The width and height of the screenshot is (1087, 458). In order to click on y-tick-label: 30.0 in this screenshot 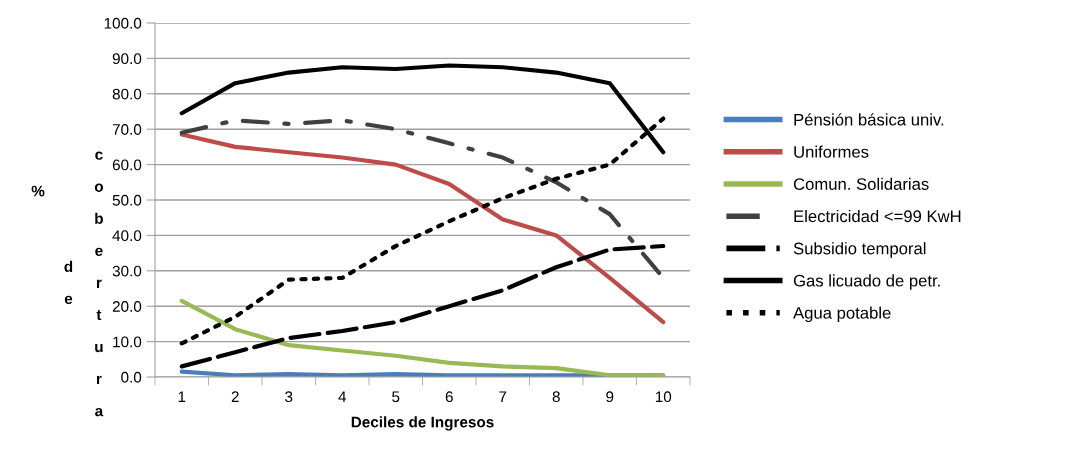, I will do `click(127, 271)`.